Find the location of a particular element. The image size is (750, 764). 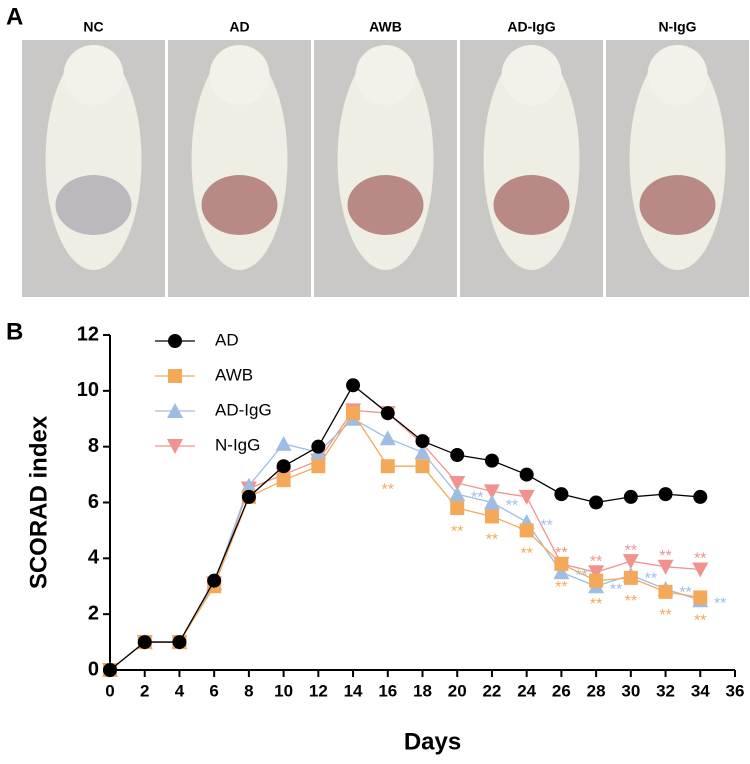

legend-label: AD is located at coordinates (227, 339).